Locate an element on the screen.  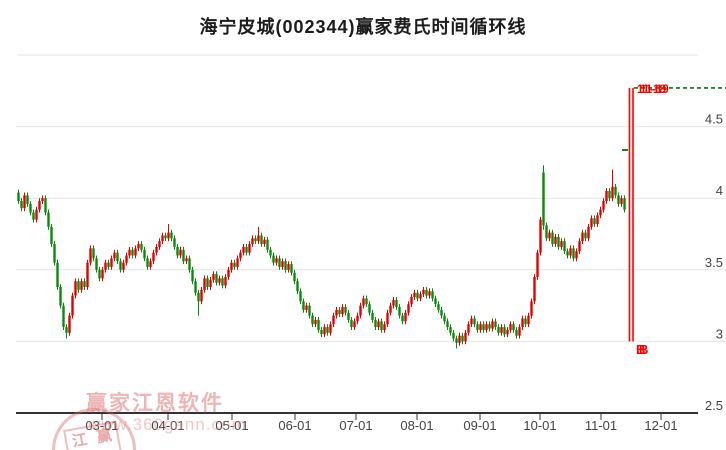
y-axis-label: 4.5 is located at coordinates (714, 119).